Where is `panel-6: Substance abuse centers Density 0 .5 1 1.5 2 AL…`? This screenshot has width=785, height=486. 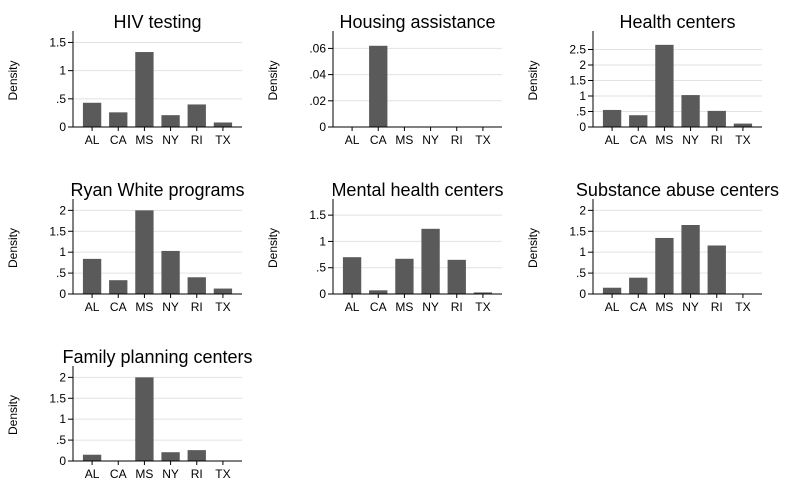
panel-6: Substance abuse centers Density 0 .5 1 1.5 2 AL… is located at coordinates (652, 247).